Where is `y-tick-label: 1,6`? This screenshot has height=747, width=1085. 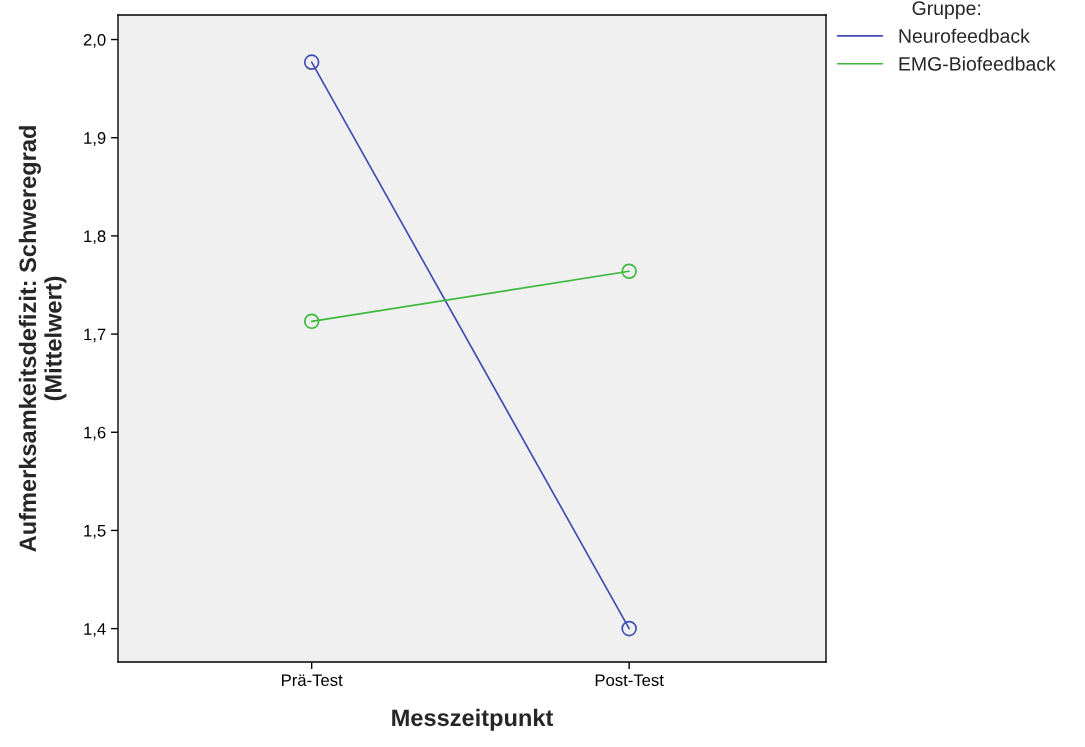 y-tick-label: 1,6 is located at coordinates (95, 433).